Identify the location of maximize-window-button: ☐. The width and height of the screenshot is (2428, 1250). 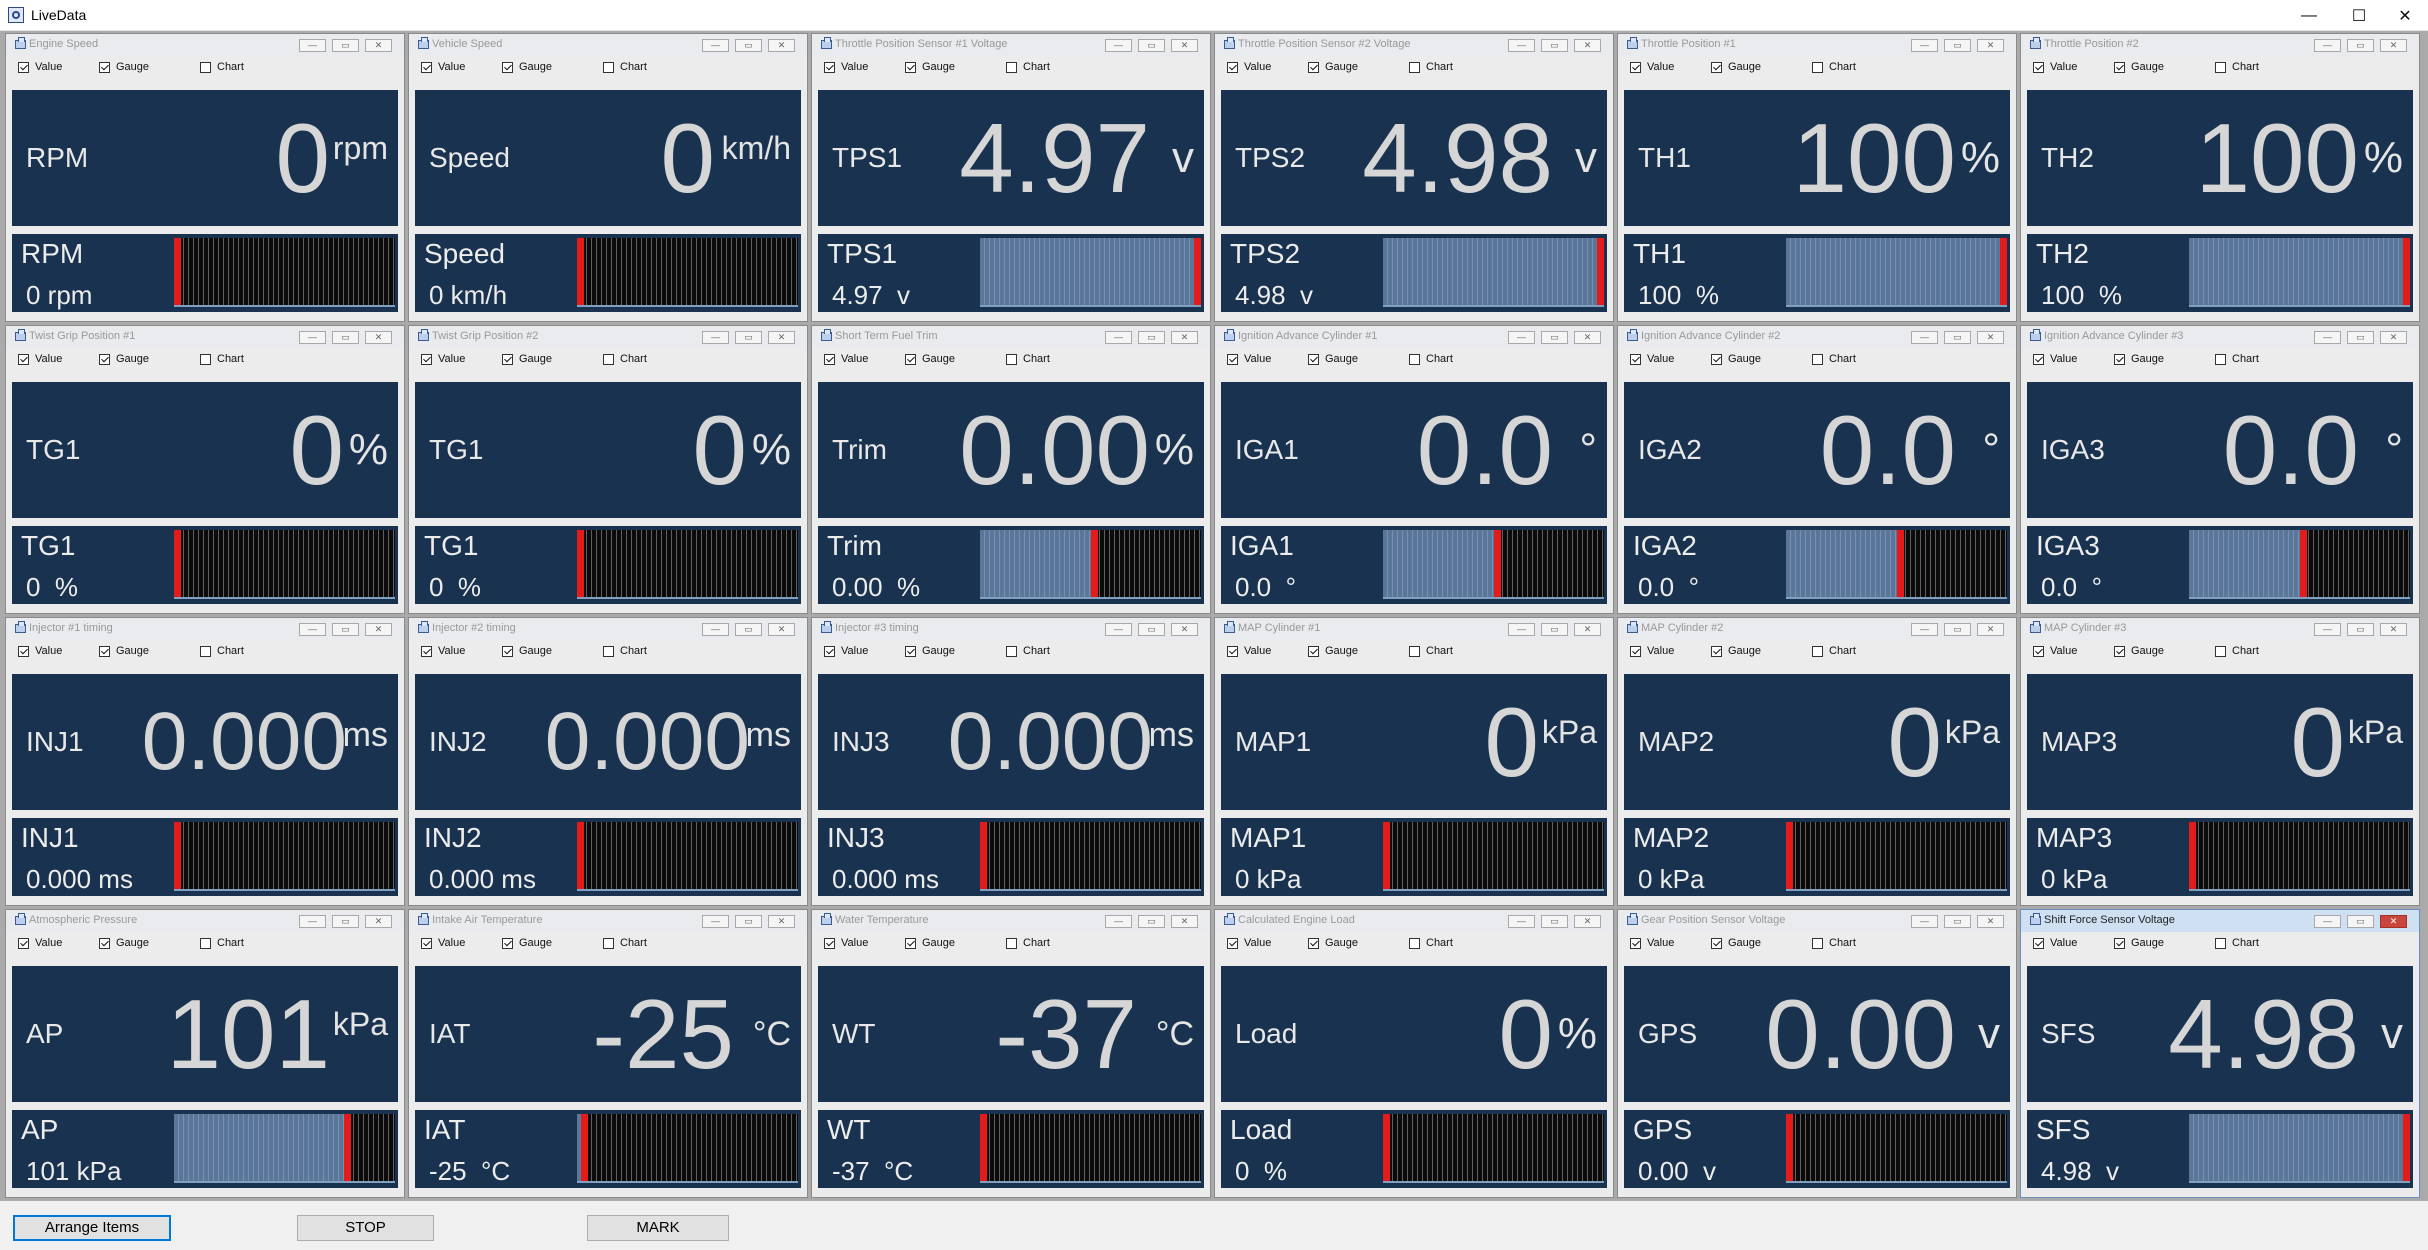
(2359, 16).